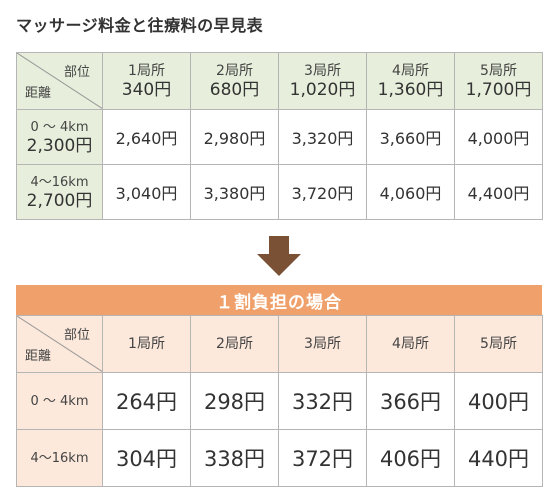 The image size is (559, 502). I want to click on table-cell: 3,320円, so click(322, 137).